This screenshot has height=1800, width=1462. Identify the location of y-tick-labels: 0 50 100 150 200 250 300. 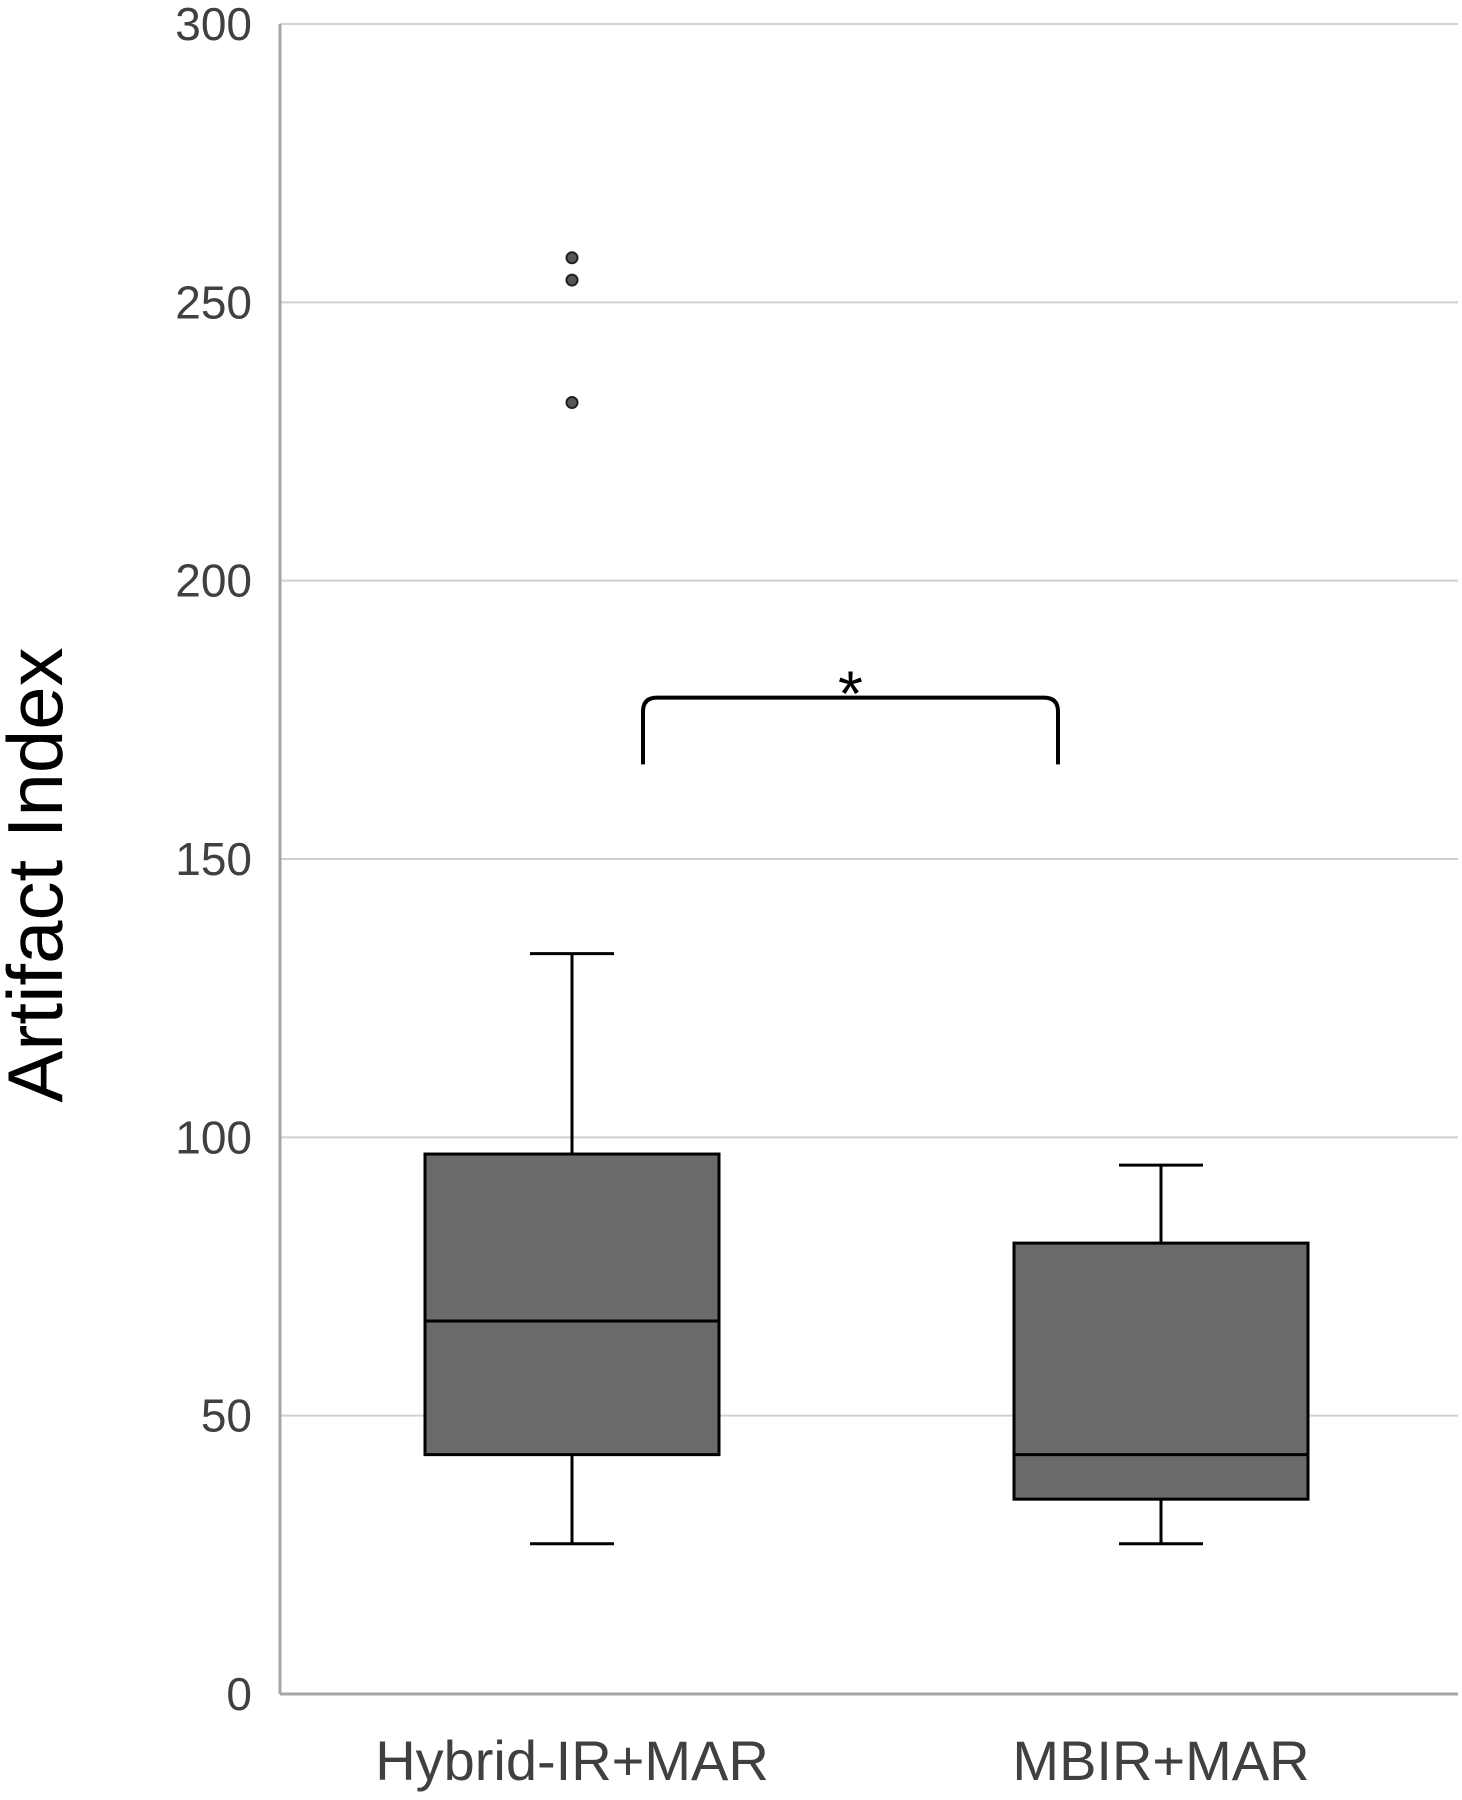
(213, 860).